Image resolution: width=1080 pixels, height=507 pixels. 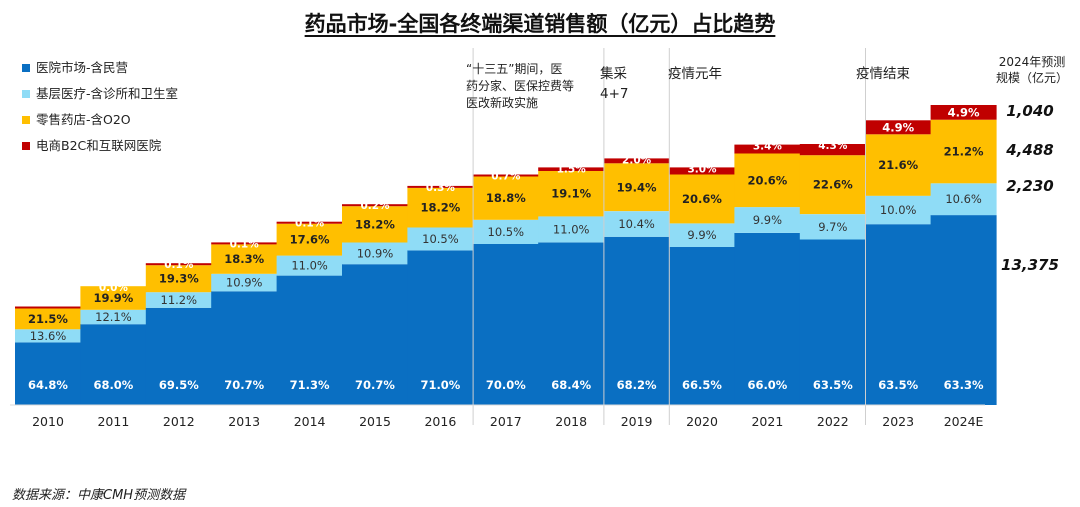 What do you see at coordinates (179, 421) in the screenshot?
I see `x-tick-label: 2012` at bounding box center [179, 421].